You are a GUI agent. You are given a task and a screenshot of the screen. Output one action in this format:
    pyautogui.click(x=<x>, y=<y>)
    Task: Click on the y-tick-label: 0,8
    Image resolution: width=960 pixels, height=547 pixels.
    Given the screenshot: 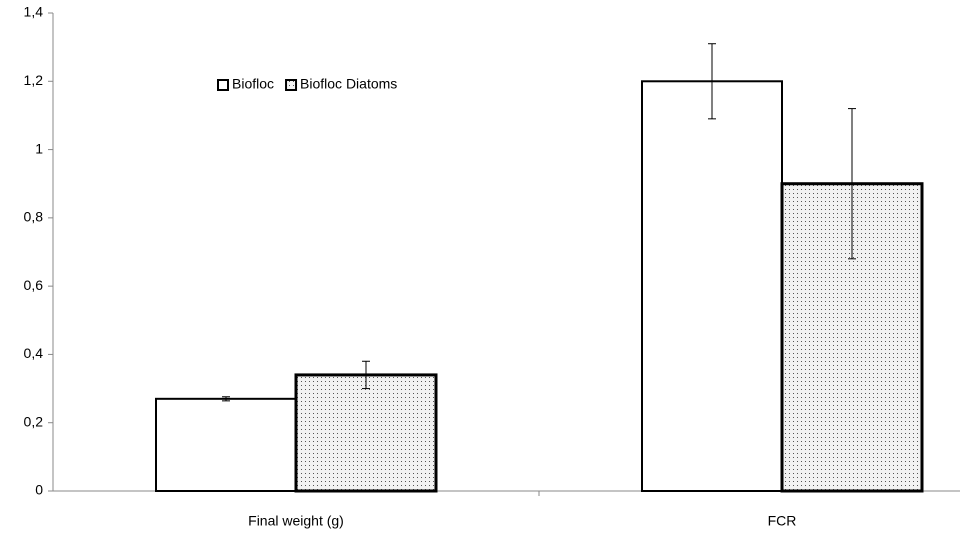 What is the action you would take?
    pyautogui.click(x=34, y=217)
    